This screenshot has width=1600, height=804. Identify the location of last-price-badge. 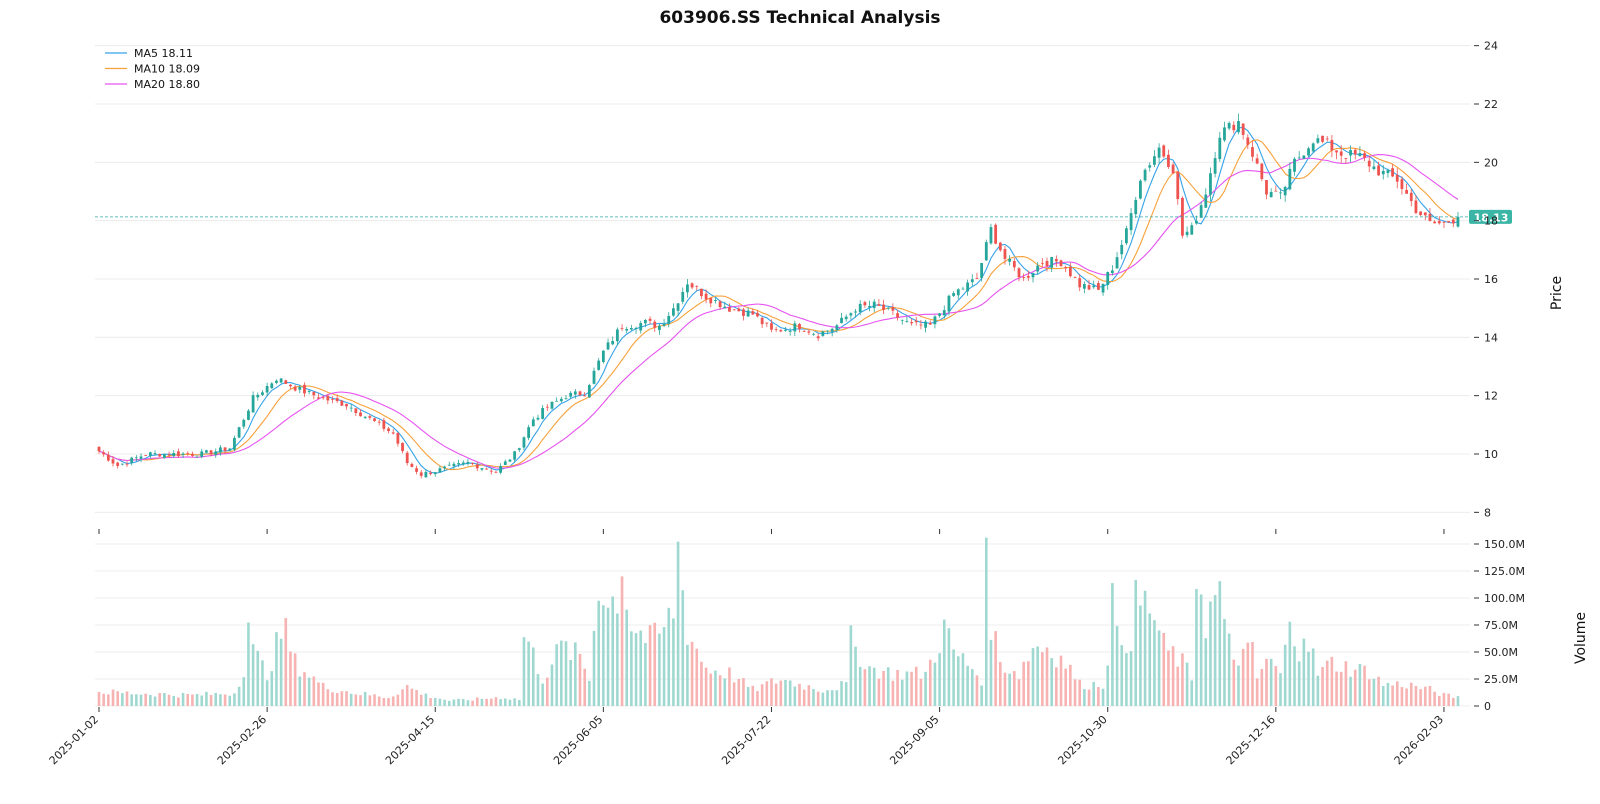
(1490, 216).